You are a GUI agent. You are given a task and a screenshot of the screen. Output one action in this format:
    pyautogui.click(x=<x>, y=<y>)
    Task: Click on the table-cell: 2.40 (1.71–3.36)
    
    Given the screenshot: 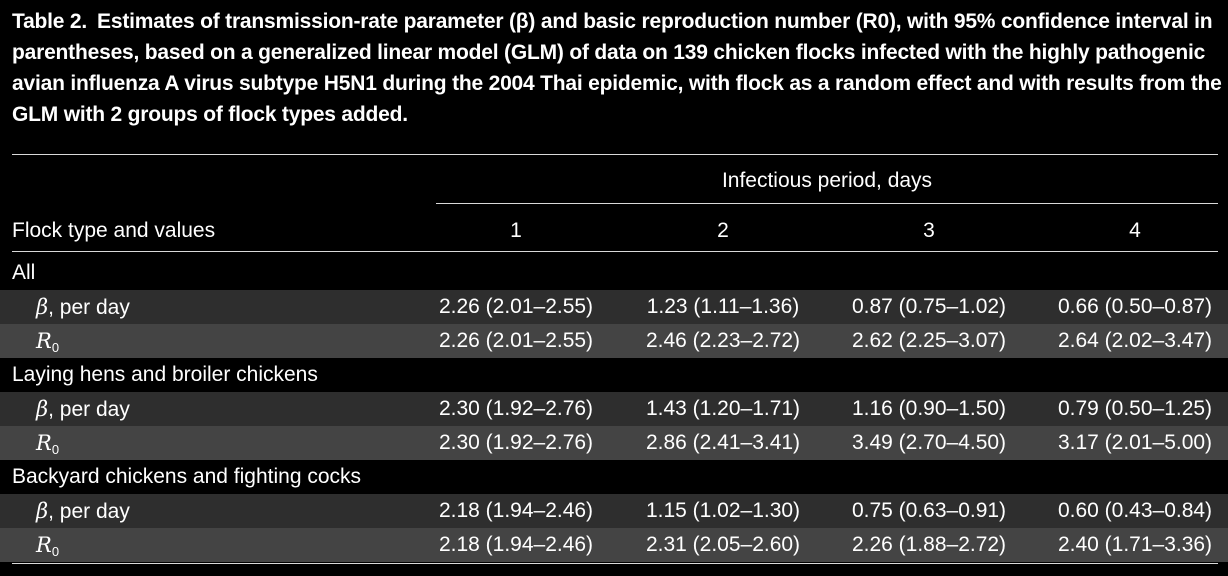 What is the action you would take?
    pyautogui.click(x=1135, y=544)
    